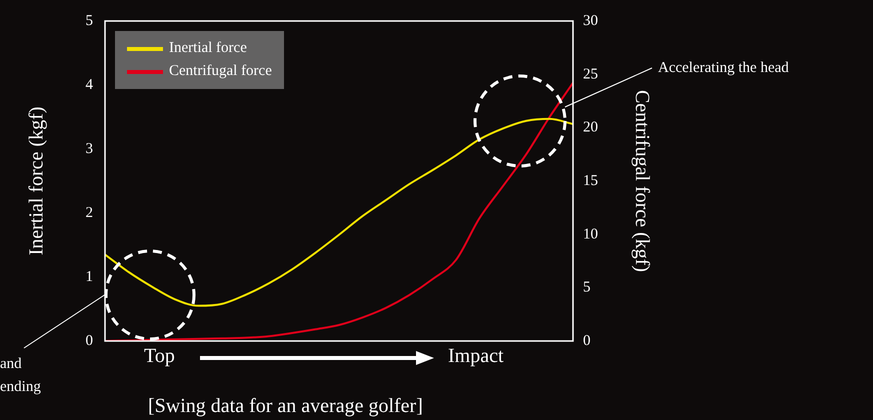 This screenshot has height=420, width=873. What do you see at coordinates (20, 387) in the screenshot?
I see `text: ending` at bounding box center [20, 387].